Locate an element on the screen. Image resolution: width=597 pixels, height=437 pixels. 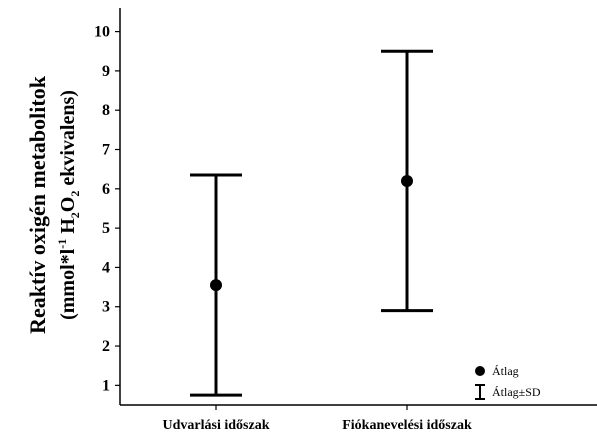
y-axis-title-line2-sup: -1 is located at coordinates (62, 244).